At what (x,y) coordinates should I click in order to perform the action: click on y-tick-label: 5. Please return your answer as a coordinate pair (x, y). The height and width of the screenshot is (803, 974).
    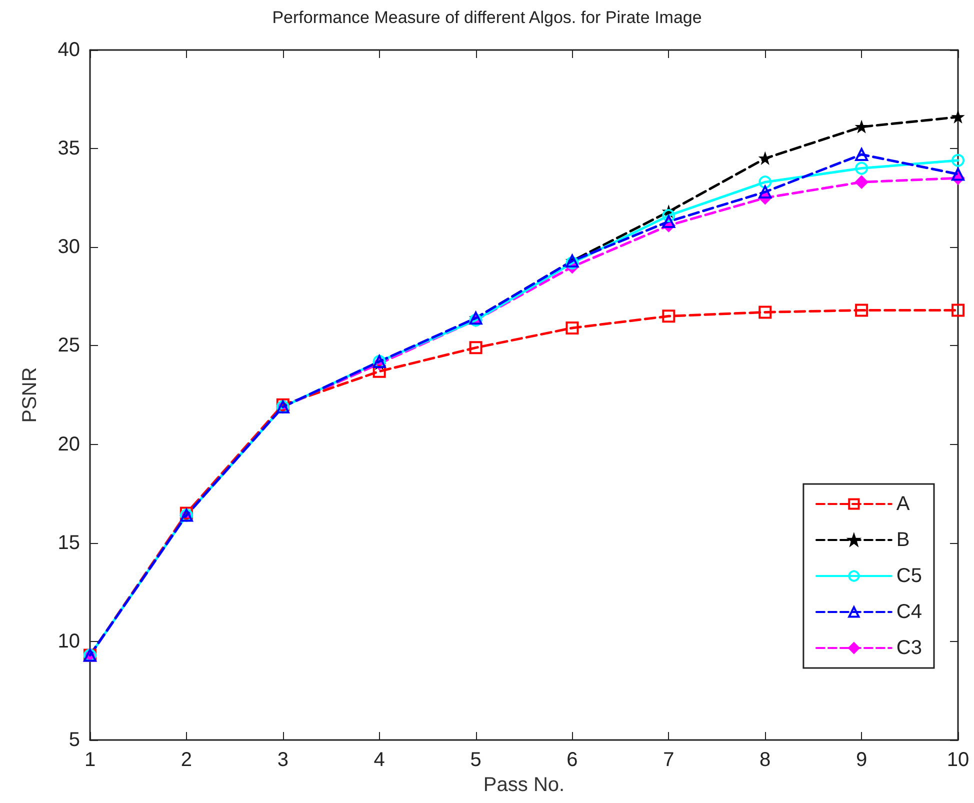
    Looking at the image, I should click on (74, 740).